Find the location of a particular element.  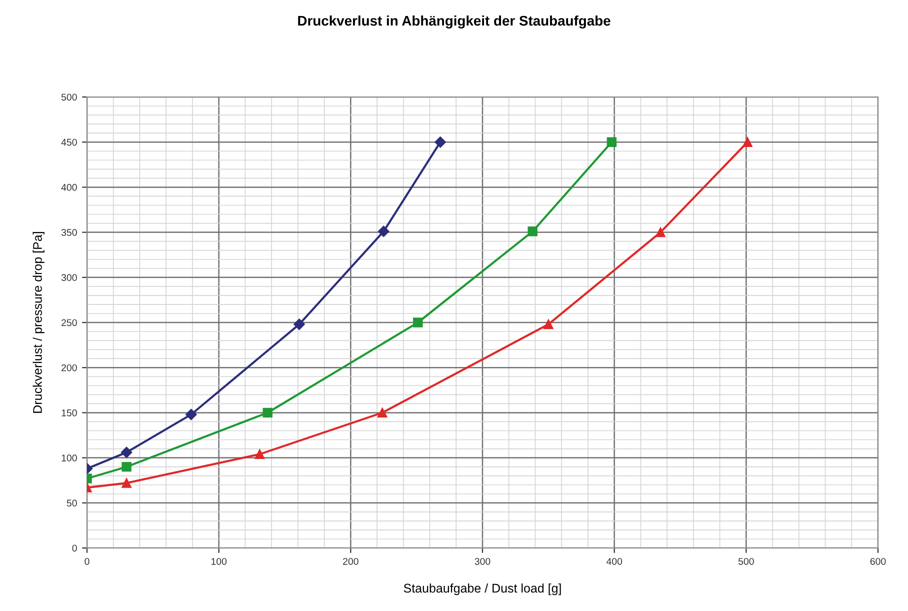

y-tick-label: 250 is located at coordinates (69, 322).